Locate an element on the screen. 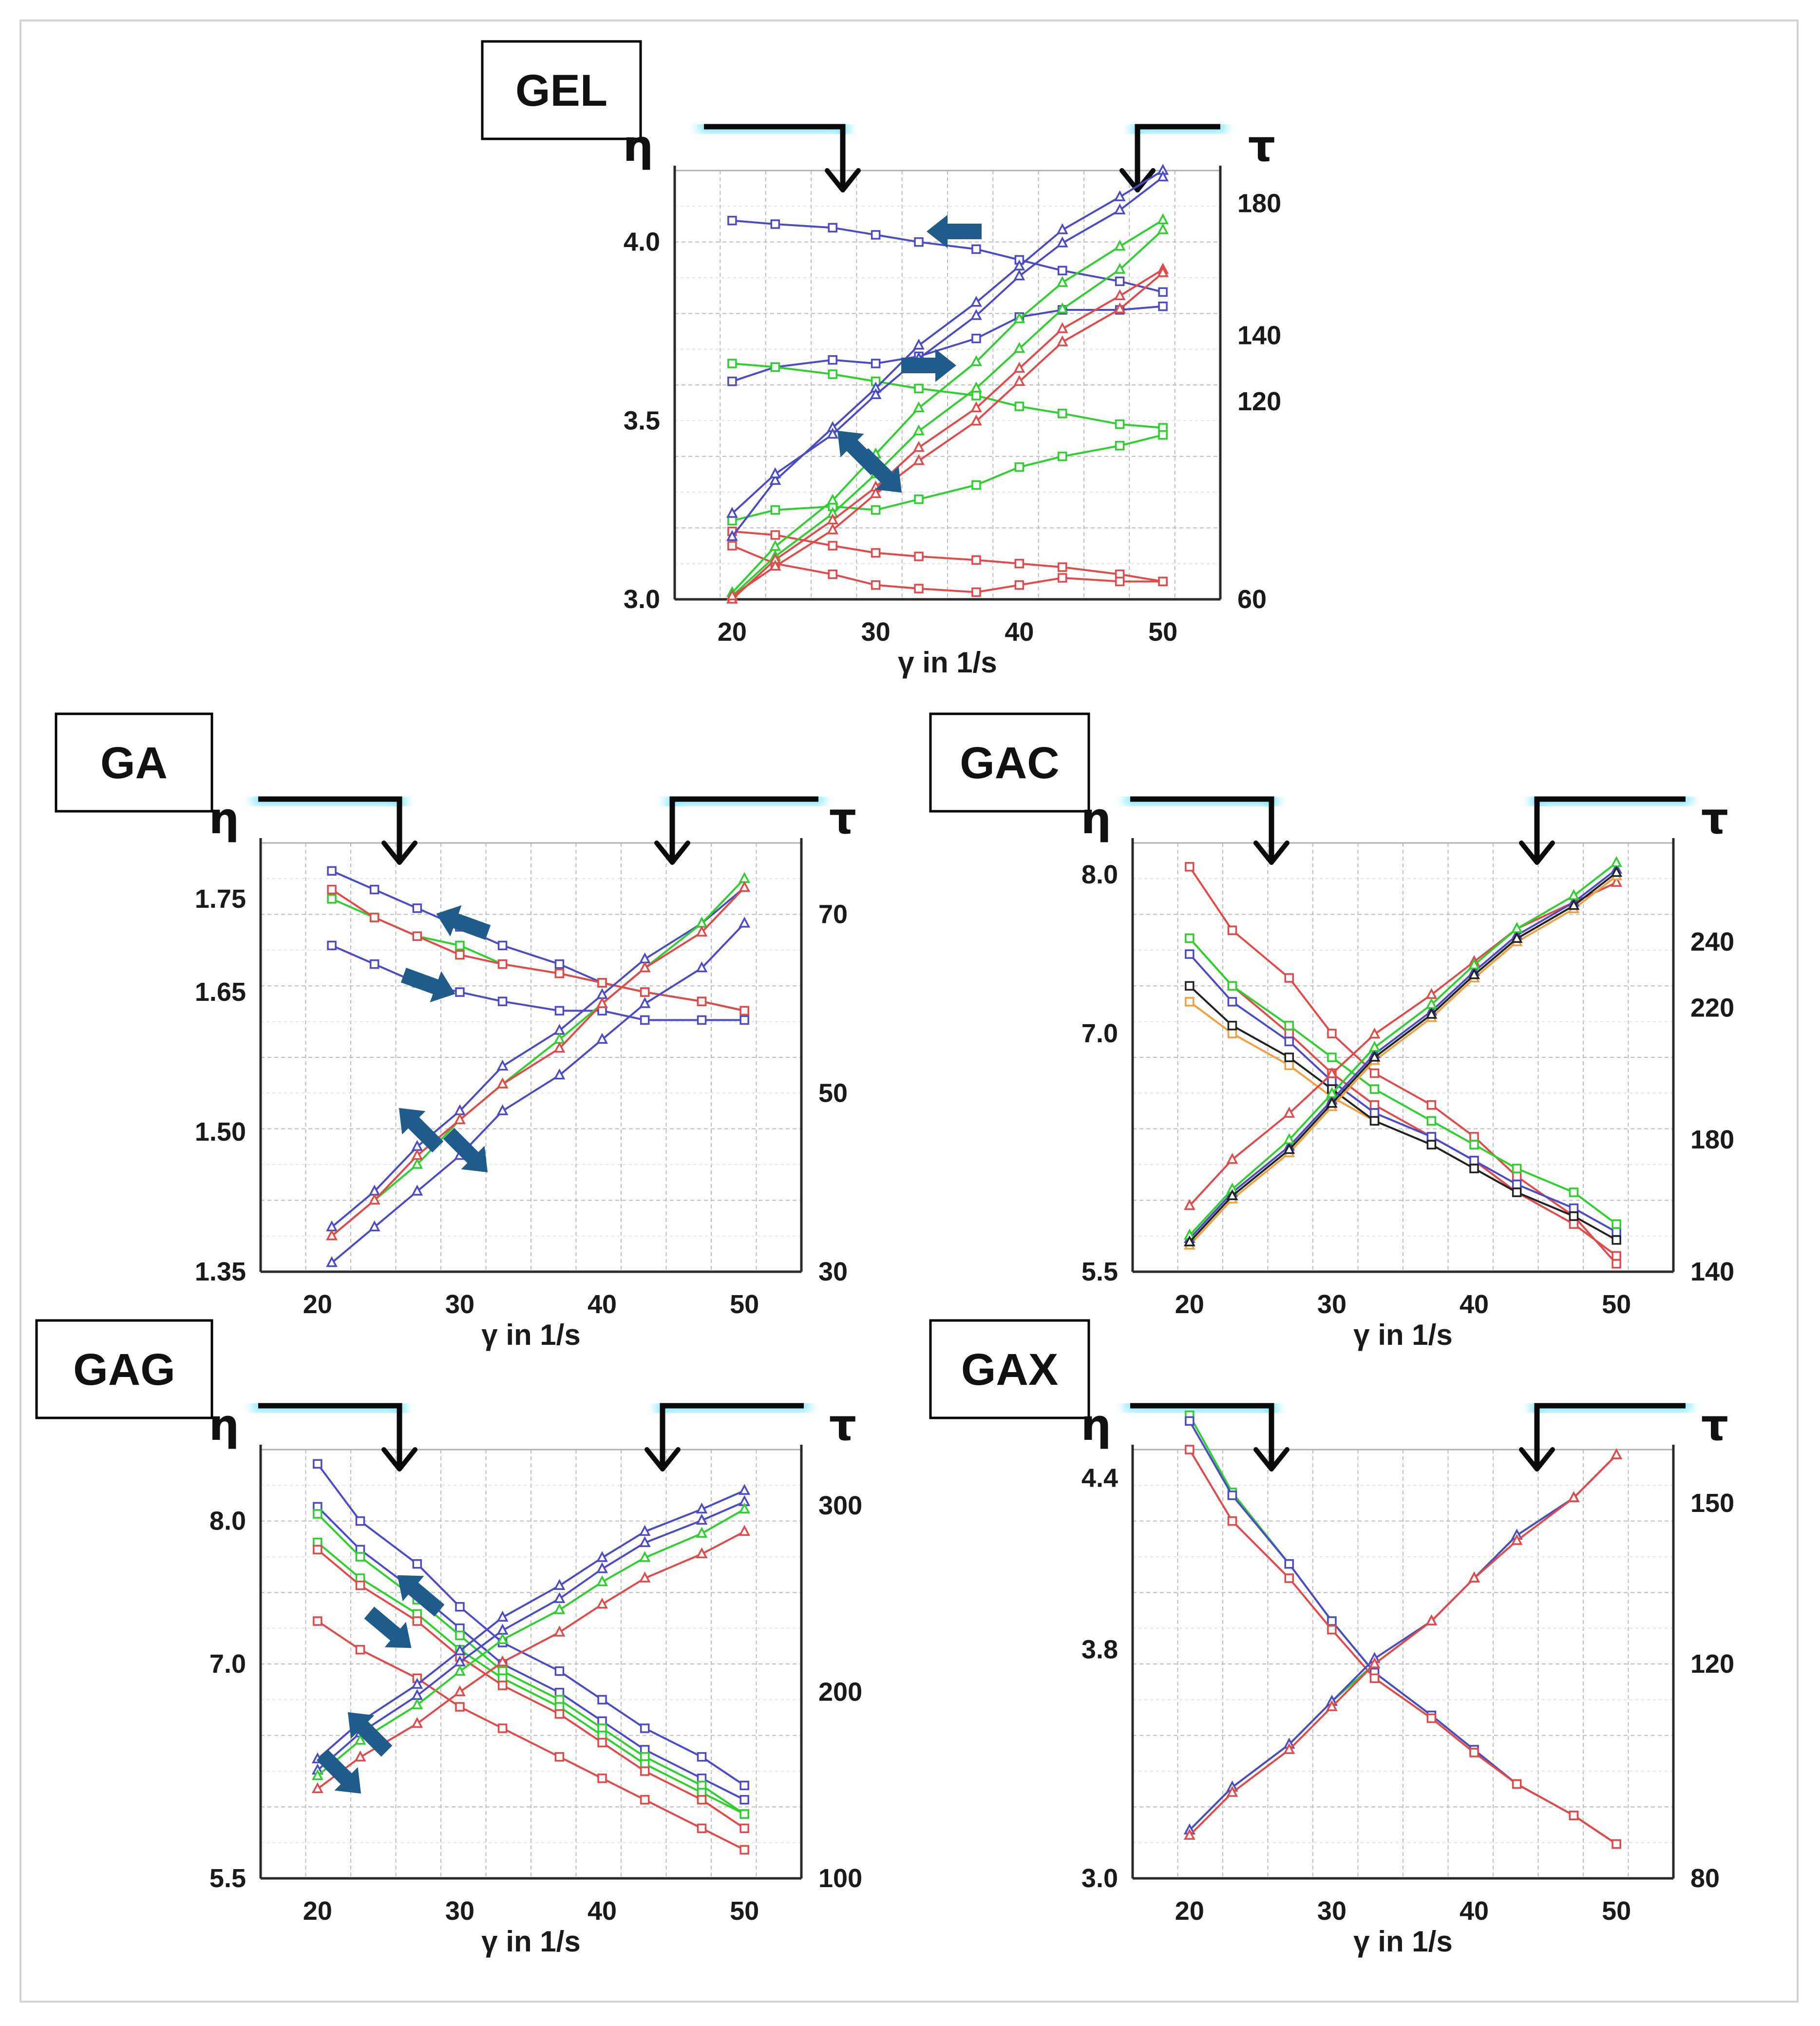 This screenshot has width=1820, height=2026. direction-arrow-3-shape is located at coordinates (879, 470).